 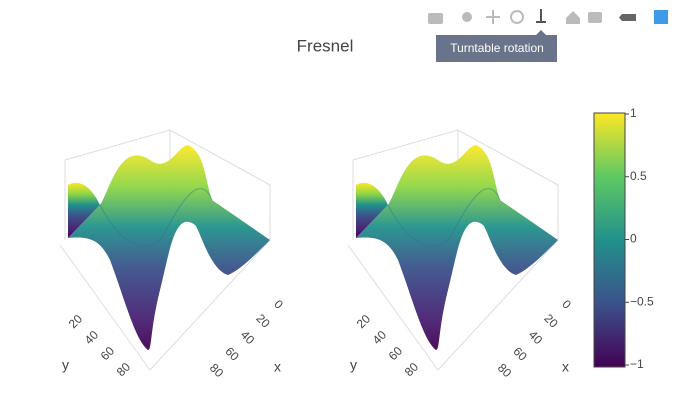 What do you see at coordinates (435, 18) in the screenshot?
I see `camera-icon` at bounding box center [435, 18].